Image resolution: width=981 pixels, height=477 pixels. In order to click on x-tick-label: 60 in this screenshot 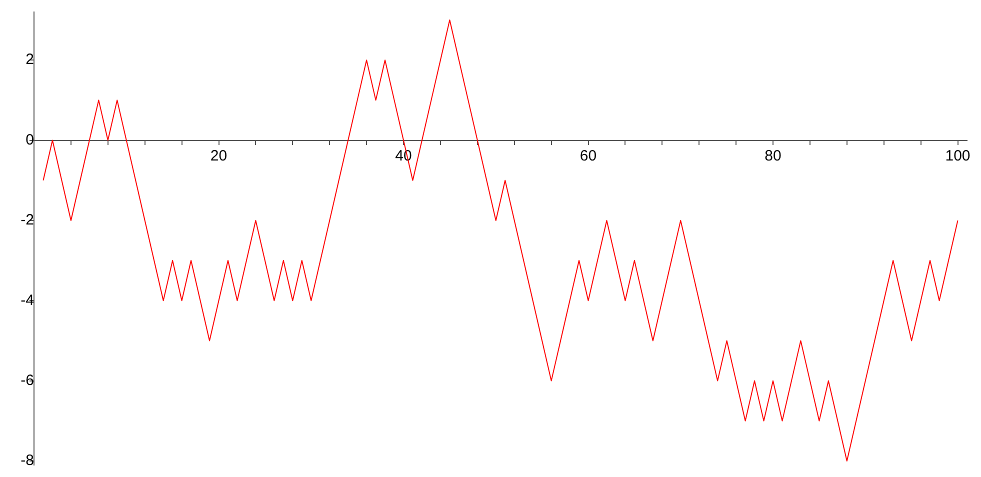, I will do `click(588, 155)`.